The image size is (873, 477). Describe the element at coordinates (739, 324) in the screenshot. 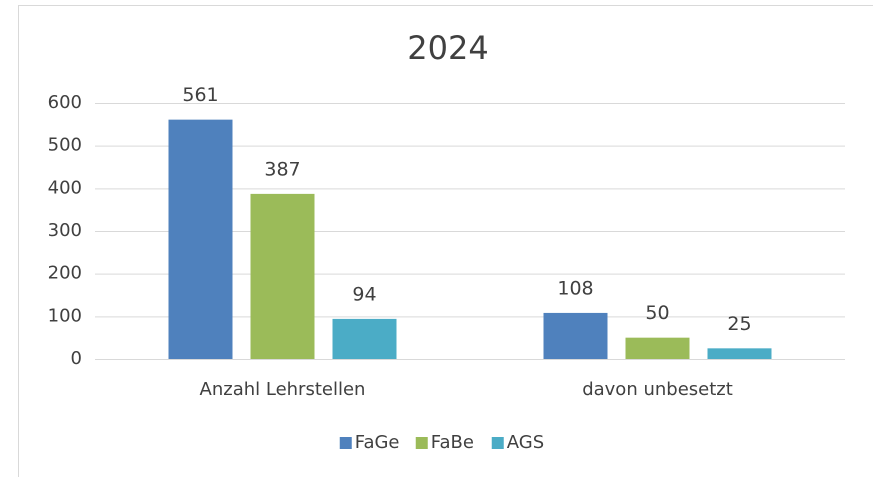

I see `data-label: 25` at that location.